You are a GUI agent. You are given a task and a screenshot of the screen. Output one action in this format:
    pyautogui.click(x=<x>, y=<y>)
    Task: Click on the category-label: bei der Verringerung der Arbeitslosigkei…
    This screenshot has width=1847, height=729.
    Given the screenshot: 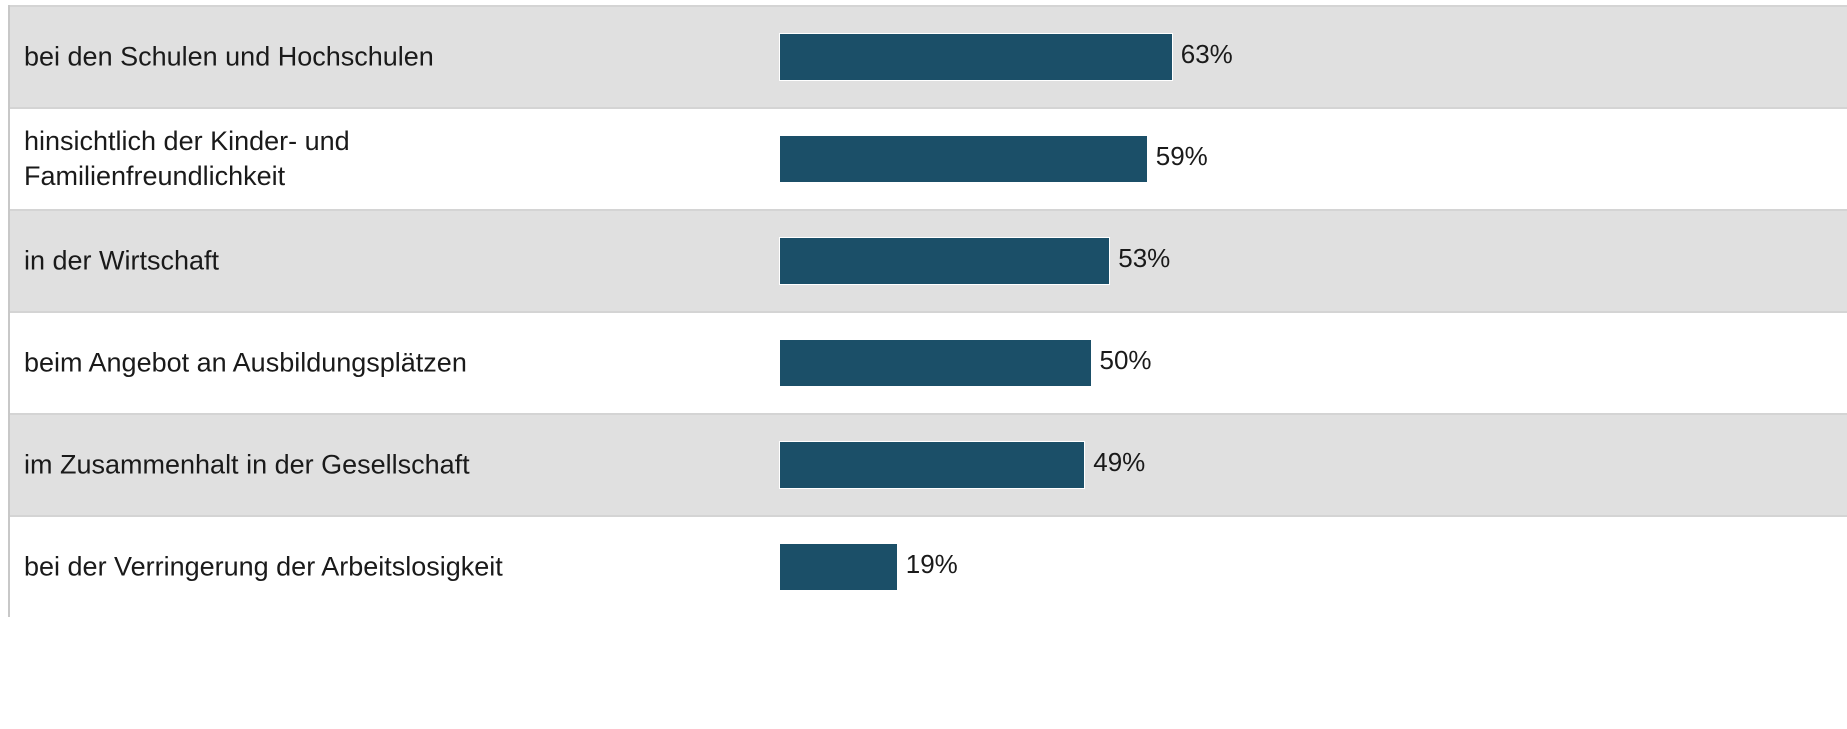 What is the action you would take?
    pyautogui.click(x=263, y=566)
    